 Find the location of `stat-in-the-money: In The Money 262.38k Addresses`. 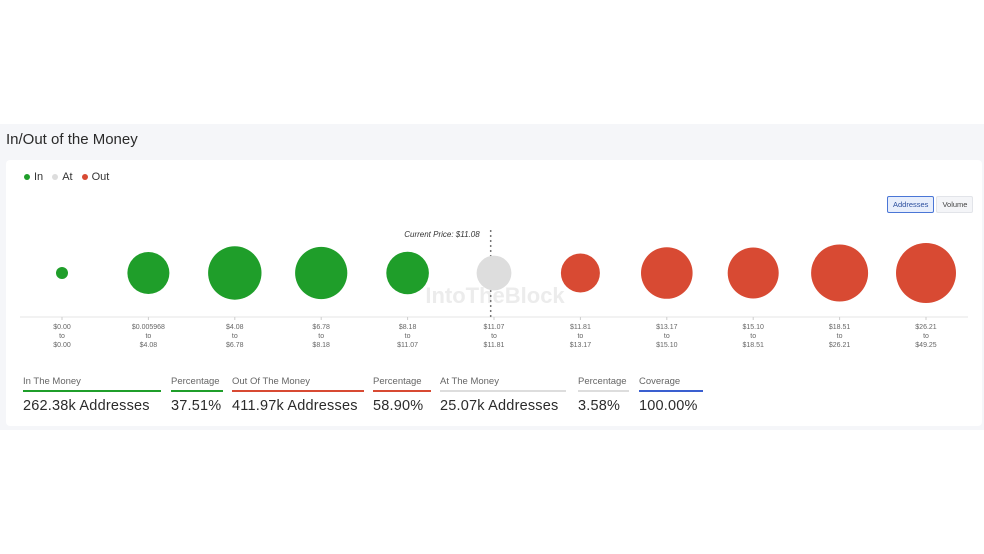

stat-in-the-money: In The Money 262.38k Addresses is located at coordinates (92, 395).